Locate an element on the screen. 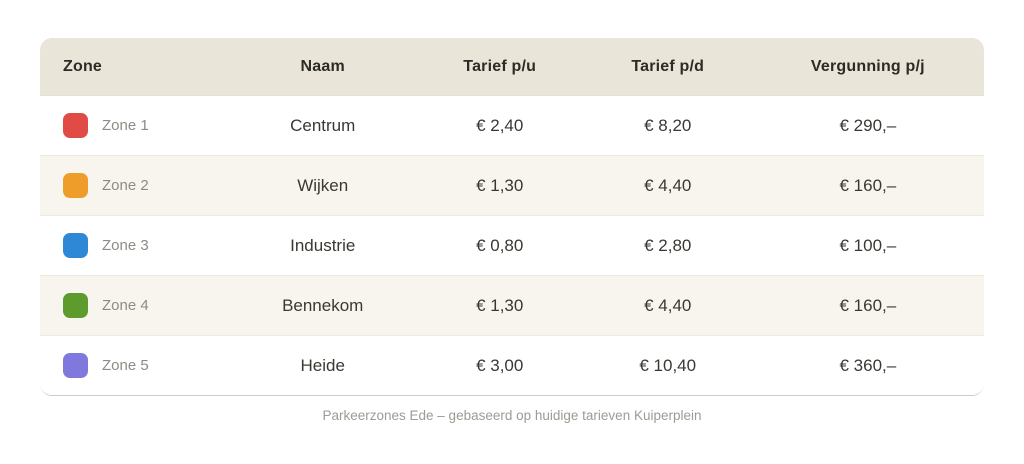  zone-4-color-swatch is located at coordinates (75, 305).